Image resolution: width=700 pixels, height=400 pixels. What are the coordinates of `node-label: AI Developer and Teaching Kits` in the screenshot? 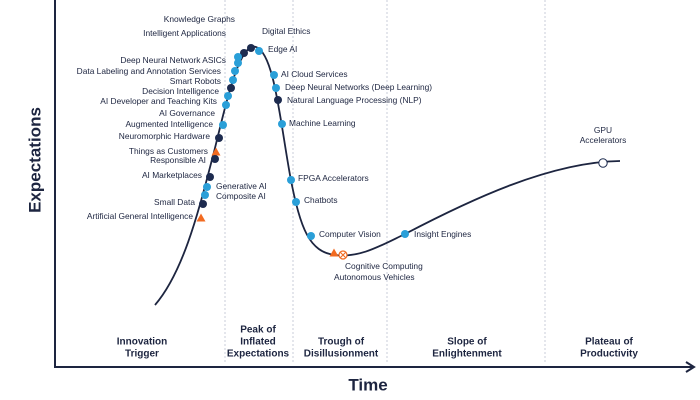 It's located at (158, 101).